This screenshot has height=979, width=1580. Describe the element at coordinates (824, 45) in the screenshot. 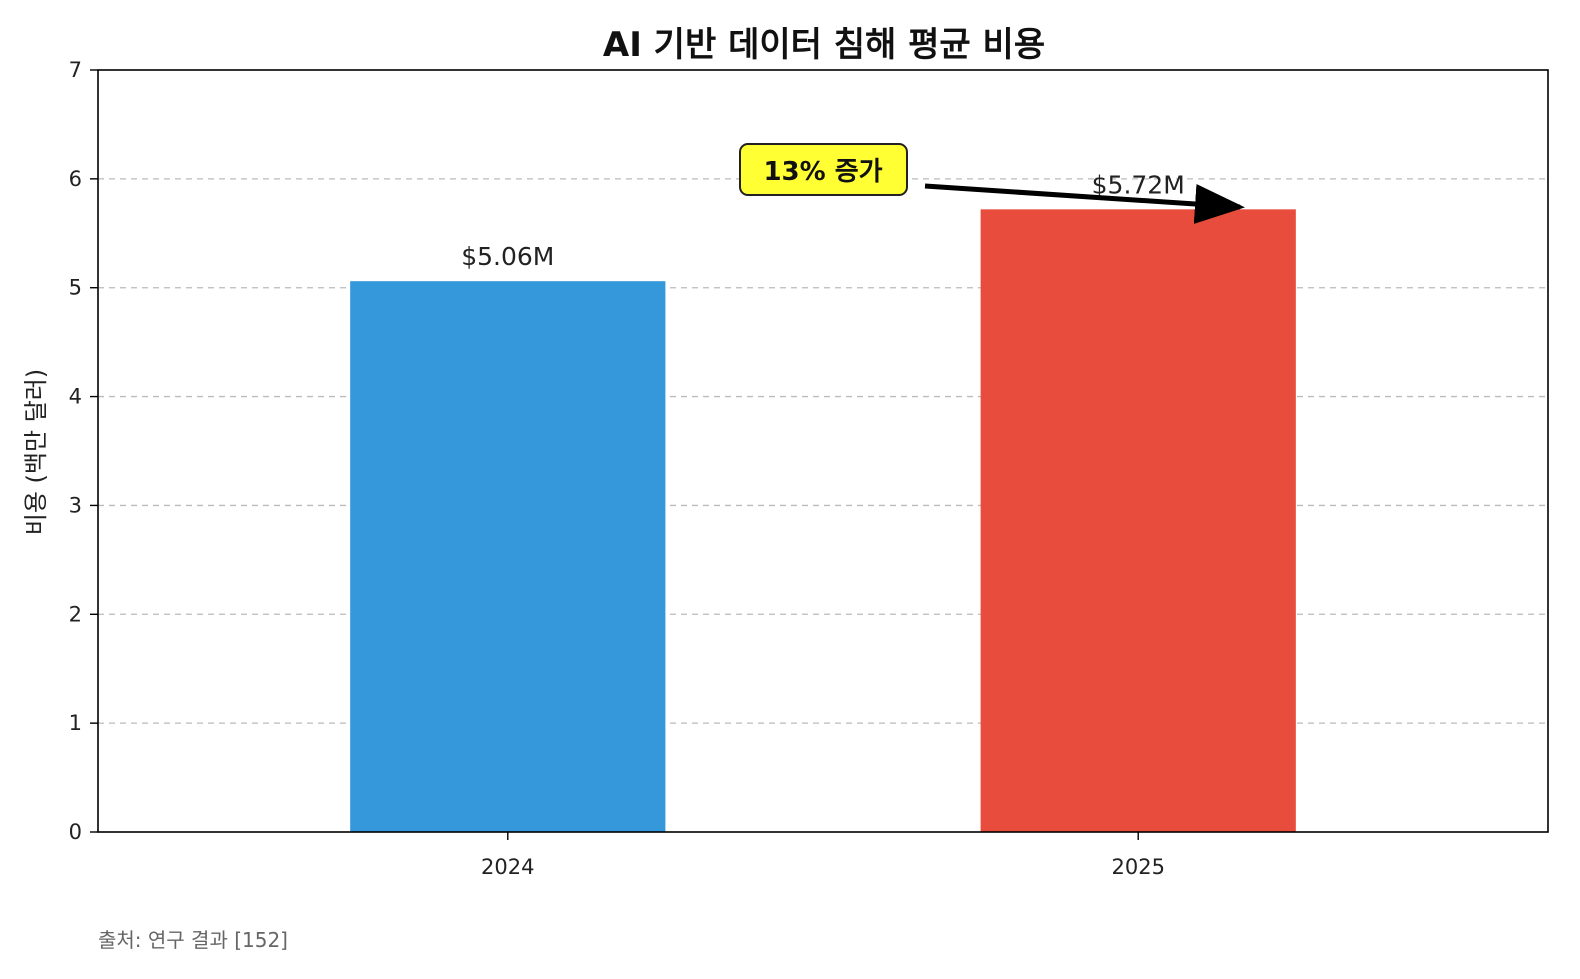

I see `chart-title: AI 기반 데이터 침해 평균 비용` at that location.